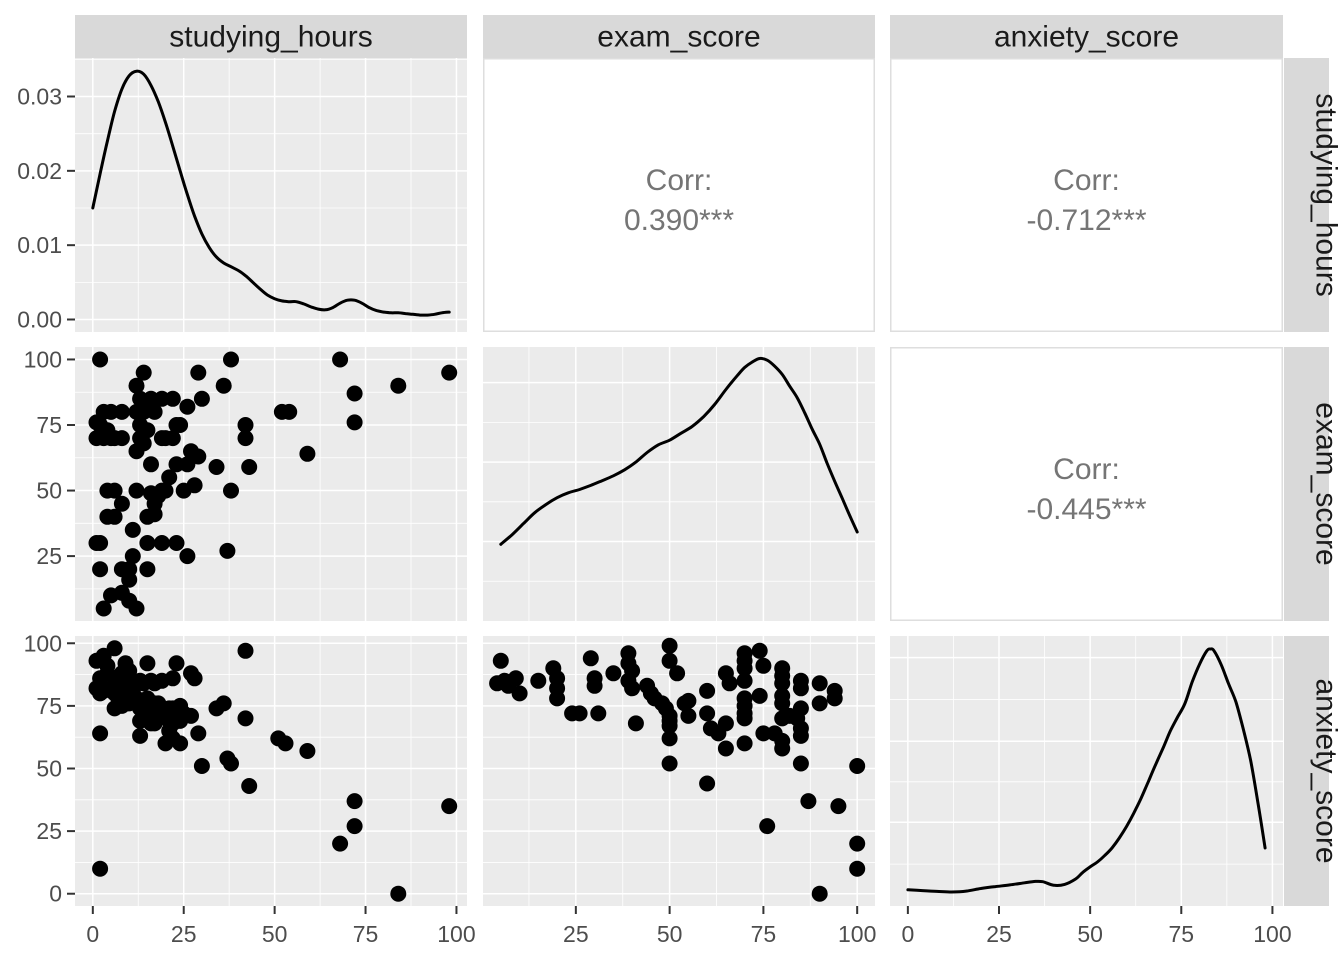  I want to click on x-tick-label: 50, so click(670, 934).